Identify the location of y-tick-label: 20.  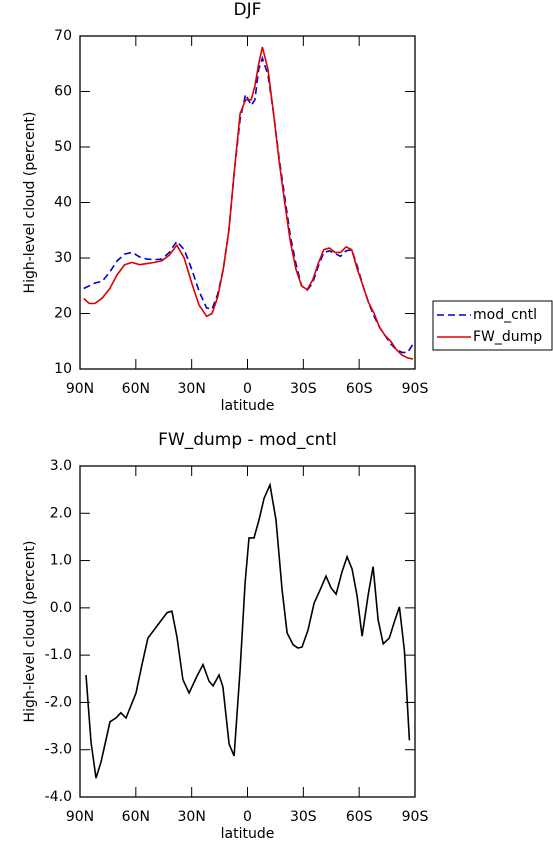
(63, 314).